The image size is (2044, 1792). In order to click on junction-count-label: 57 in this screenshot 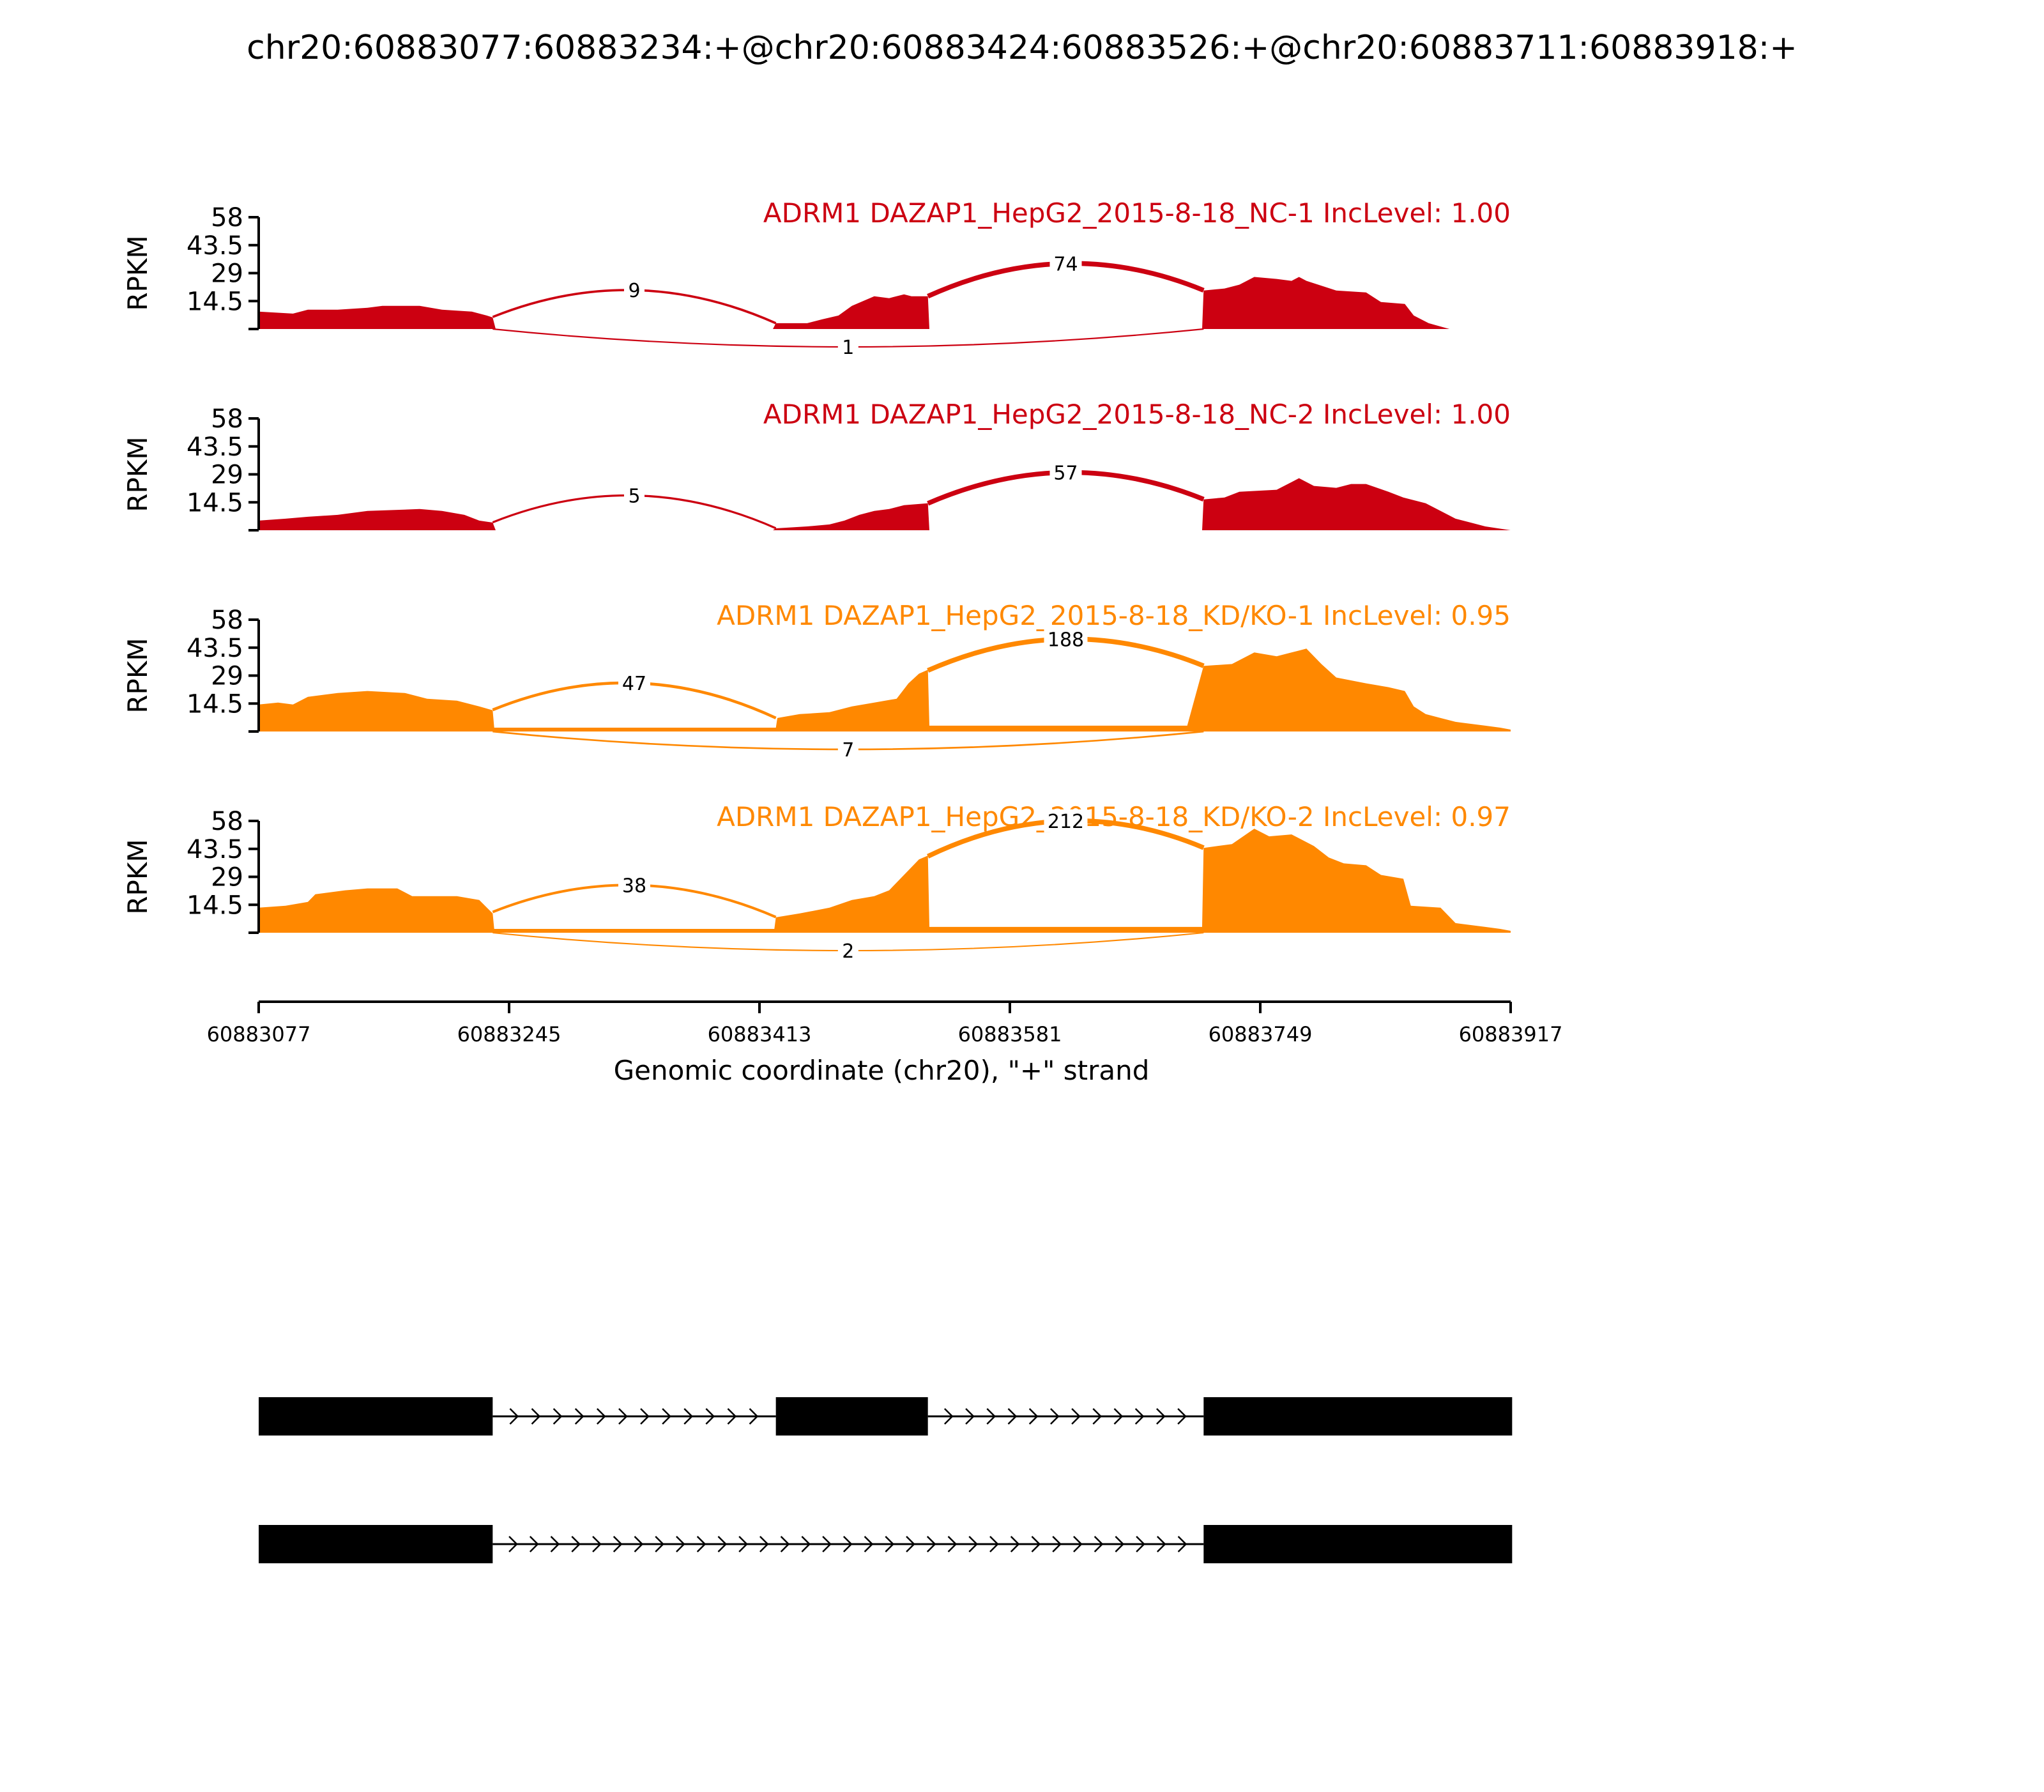, I will do `click(1065, 474)`.